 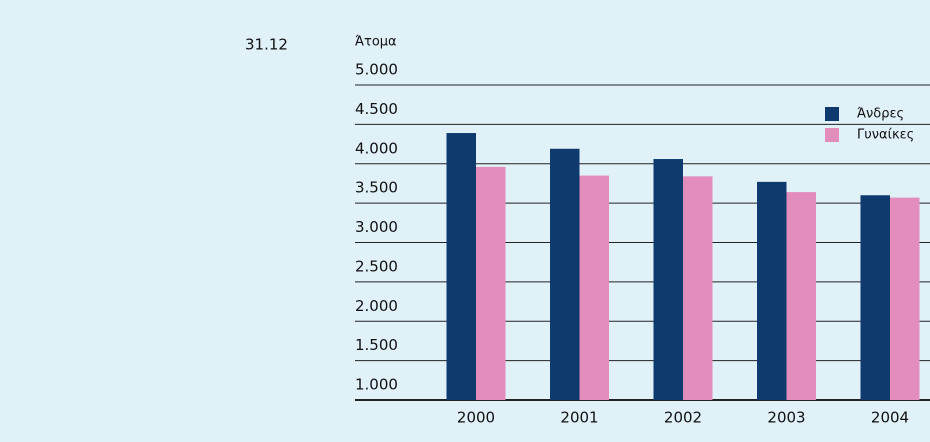 I want to click on y-tick-label: 2.500, so click(x=376, y=266).